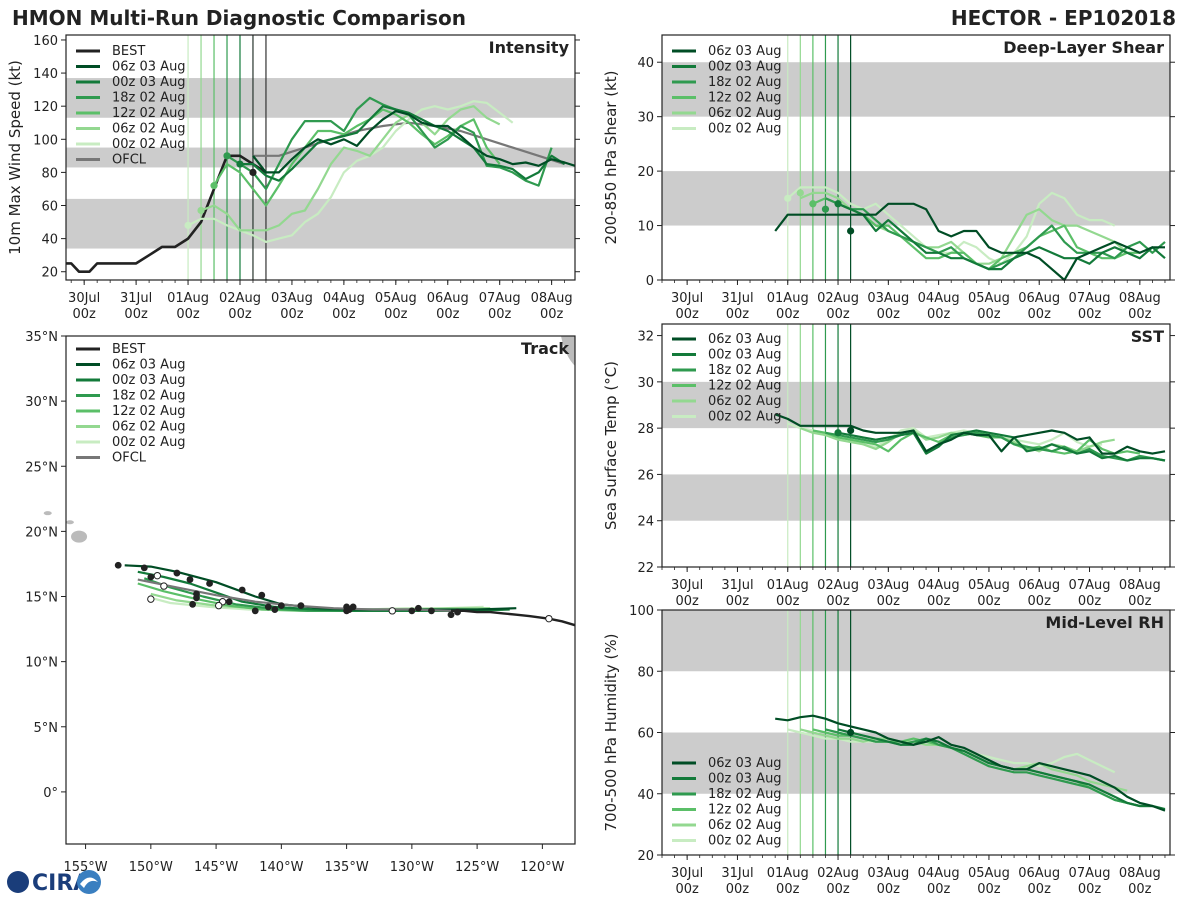 The height and width of the screenshot is (900, 1200). Describe the element at coordinates (392, 611) in the screenshot. I see `track-point-open` at that location.